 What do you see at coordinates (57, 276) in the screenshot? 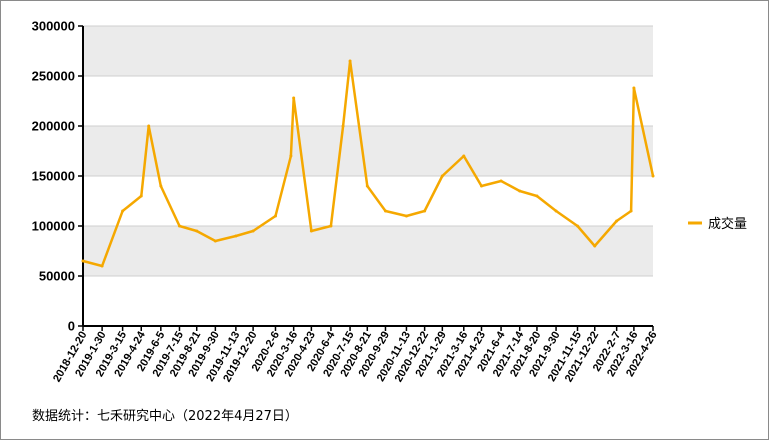
I see `y-tick-label: 50000` at bounding box center [57, 276].